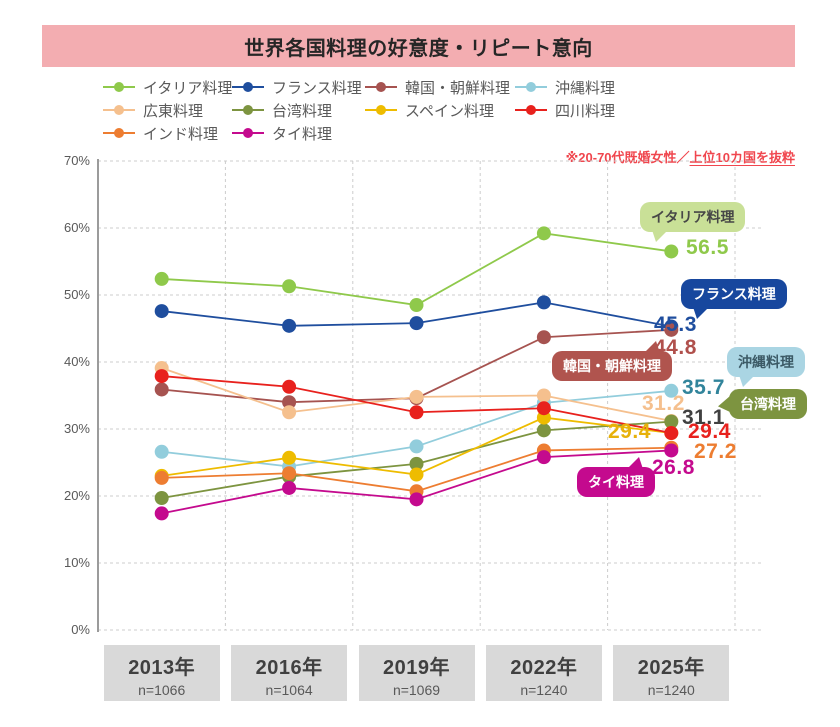 Image resolution: width=840 pixels, height=727 pixels. I want to click on legend-item: 四川料理, so click(565, 111).